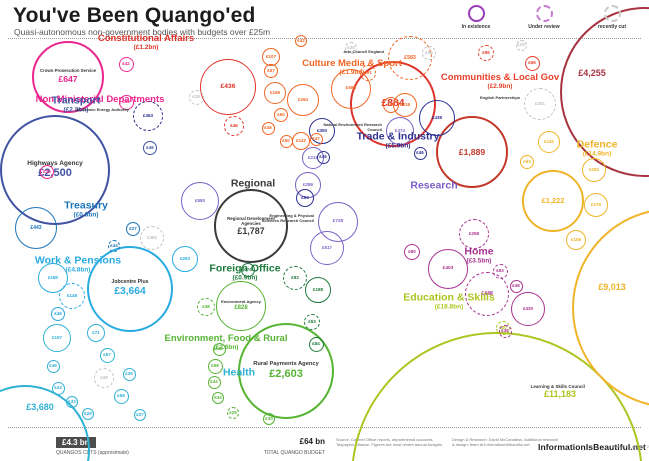 The width and height of the screenshot is (649, 461). Describe the element at coordinates (324, 427) in the screenshot. I see `bottom-divider` at that location.